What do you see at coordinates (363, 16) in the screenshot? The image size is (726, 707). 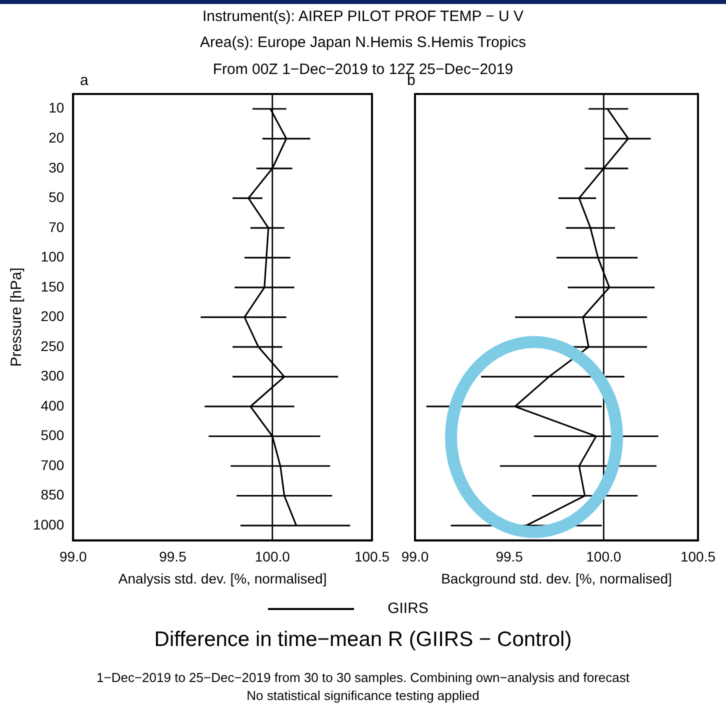 I see `chart-title: Instrument(s): AIREP PILOT PROF TEMP − U V` at bounding box center [363, 16].